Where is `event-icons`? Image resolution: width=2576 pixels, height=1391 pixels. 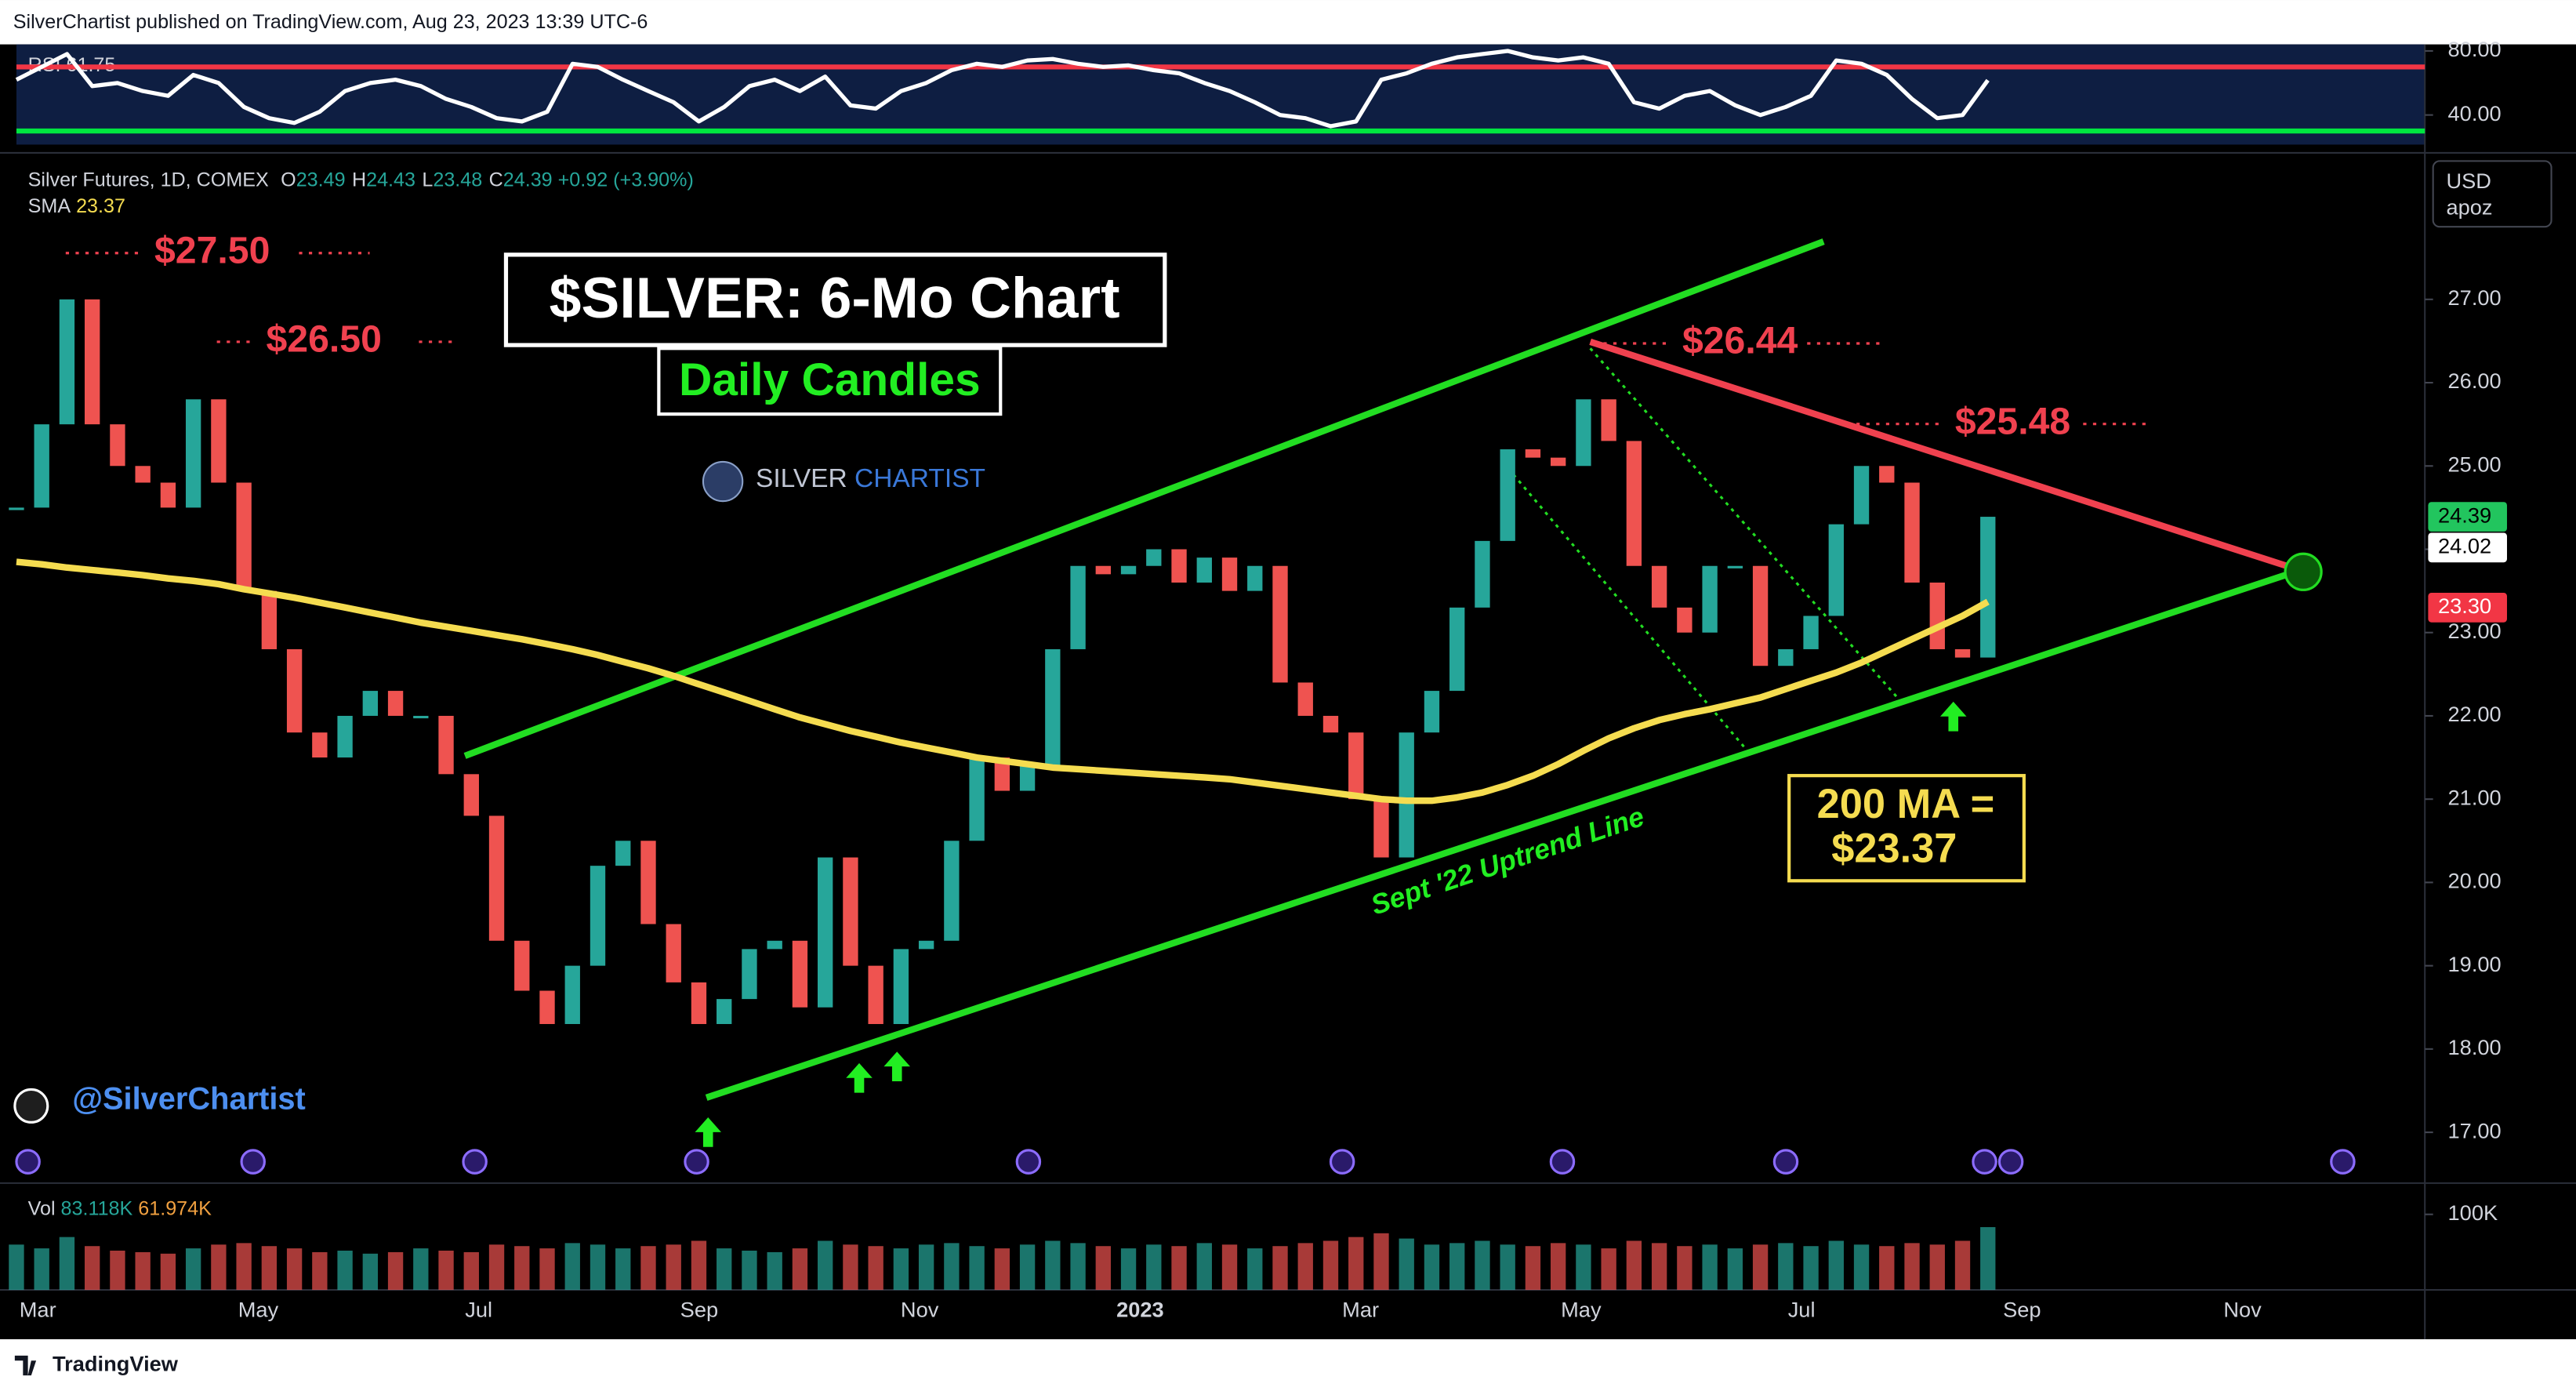
event-icons is located at coordinates (1186, 1162).